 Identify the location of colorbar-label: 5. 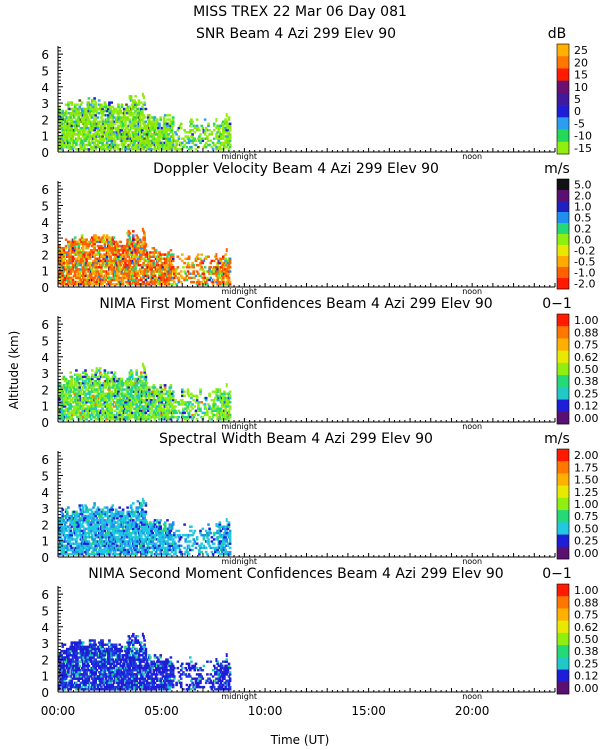
(577, 99).